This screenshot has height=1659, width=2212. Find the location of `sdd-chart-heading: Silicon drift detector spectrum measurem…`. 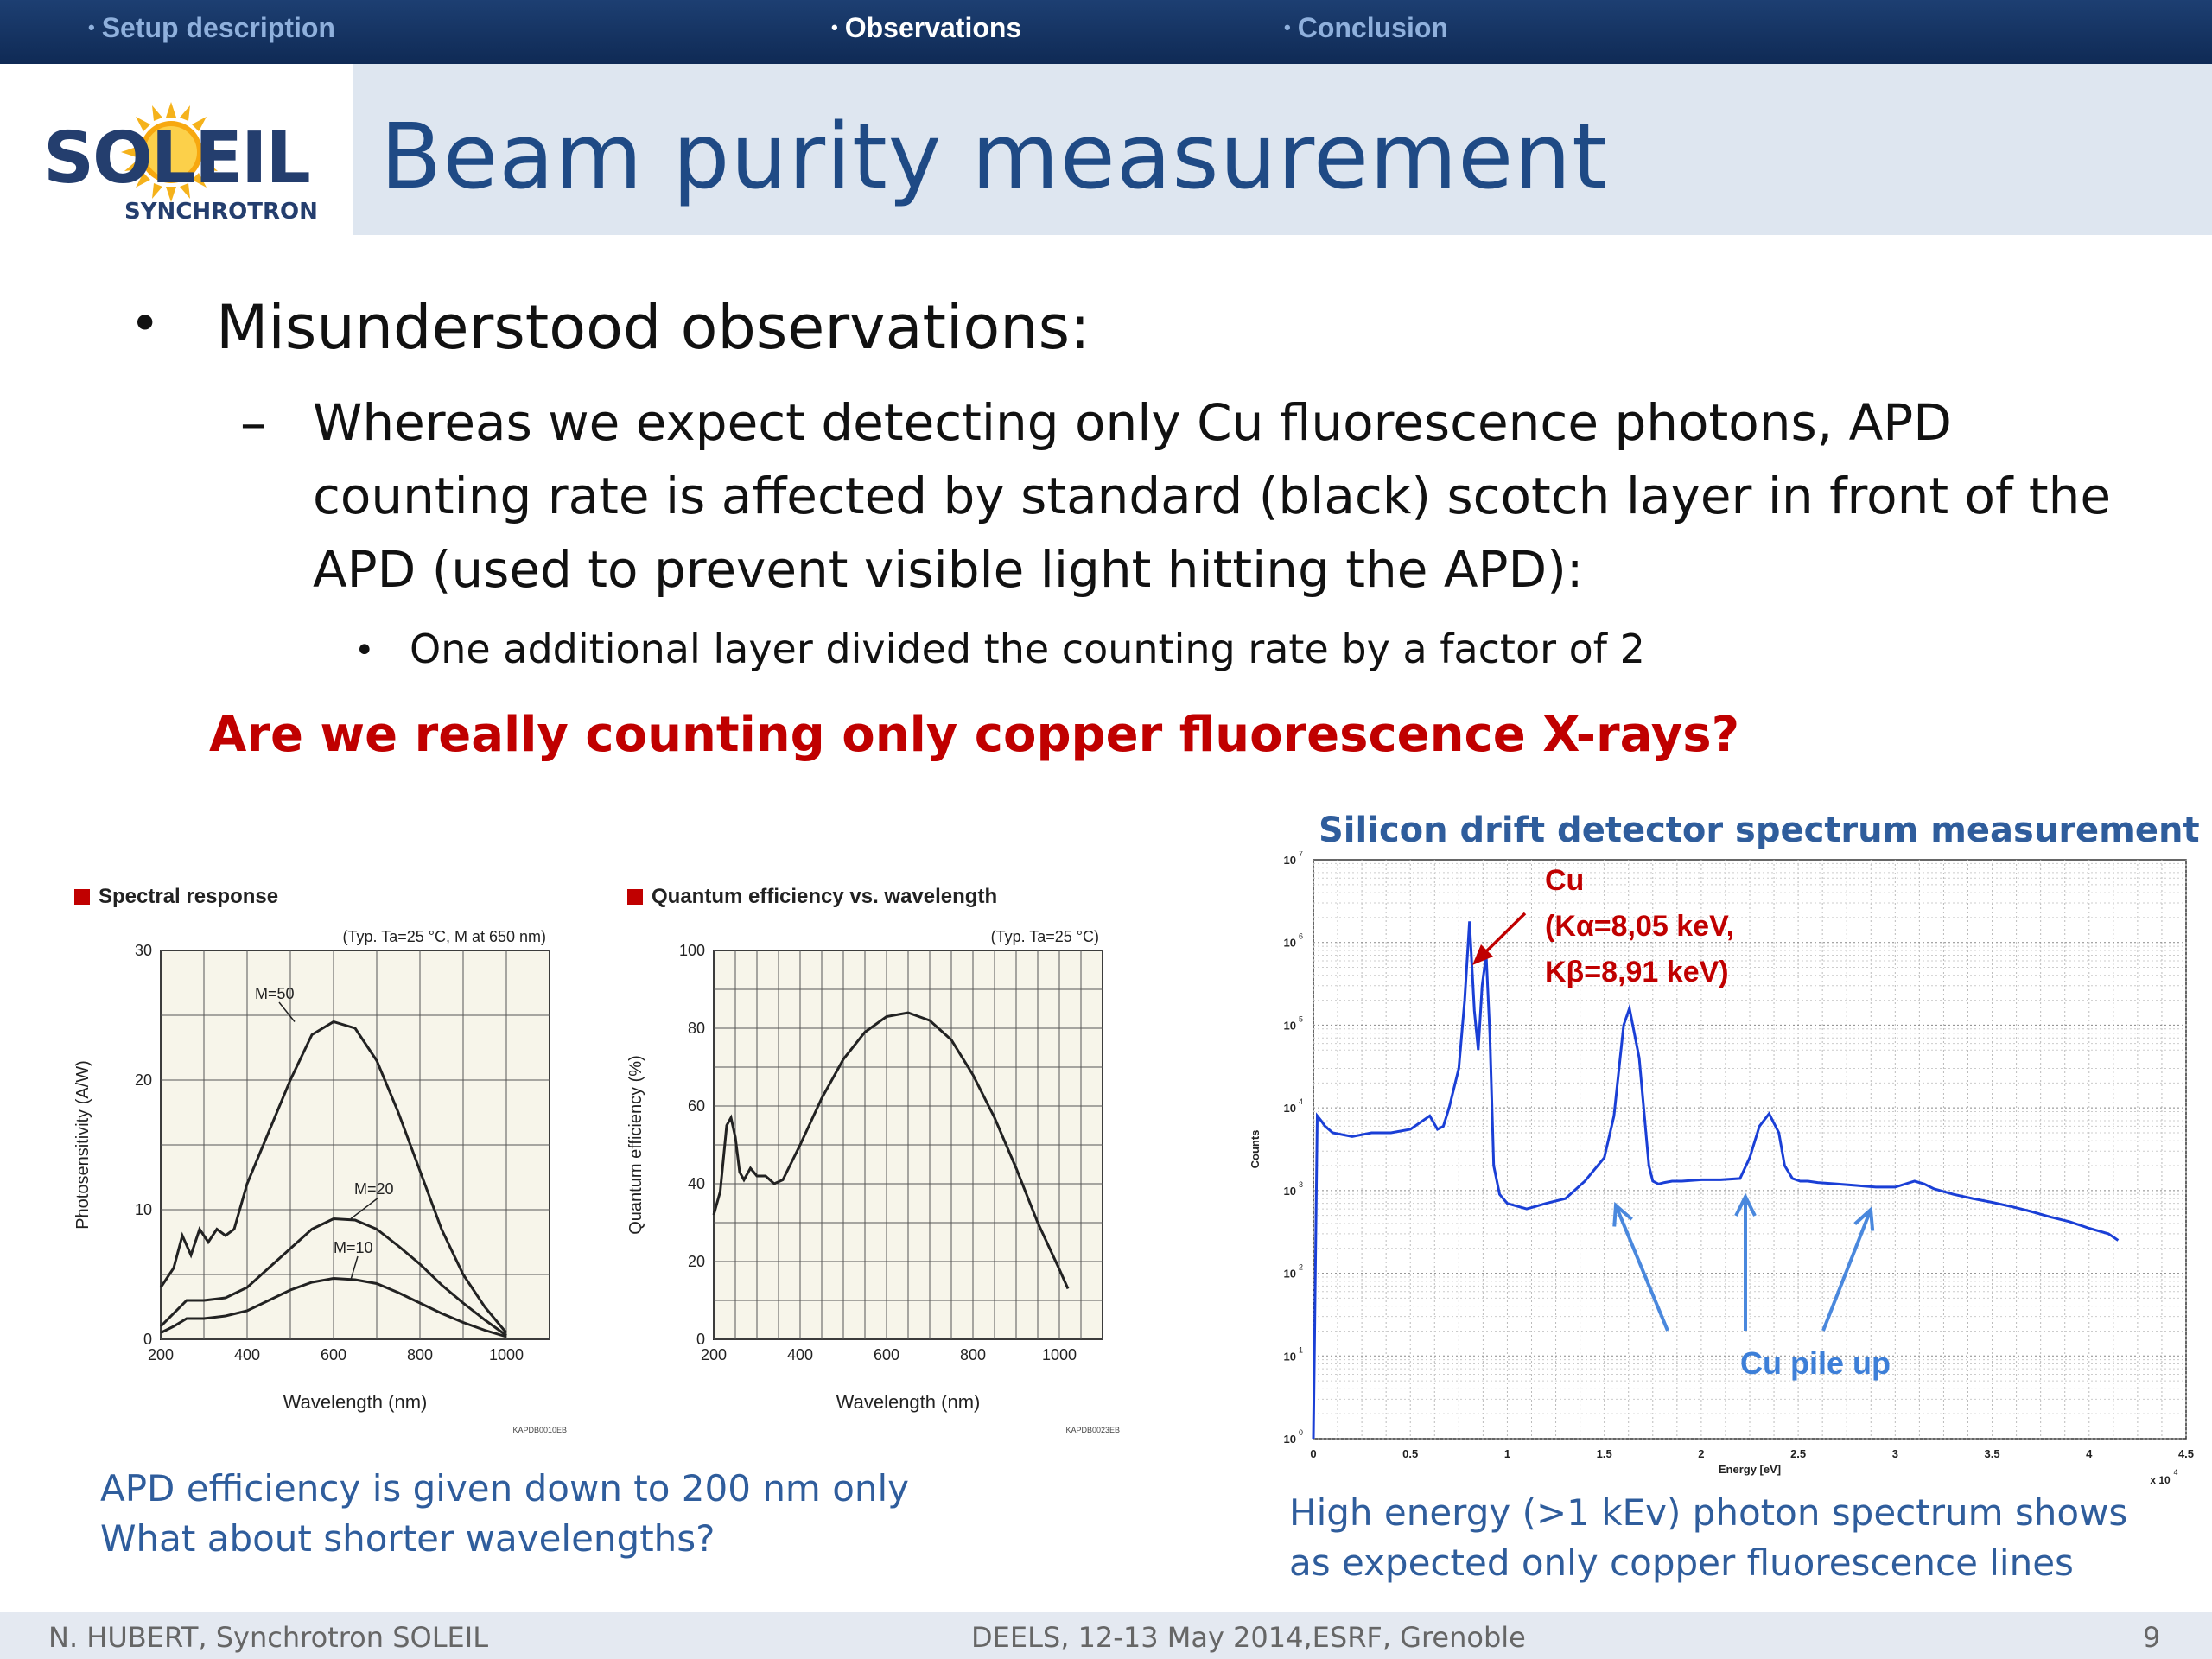

sdd-chart-heading: Silicon drift detector spectrum measurem… is located at coordinates (1759, 830).